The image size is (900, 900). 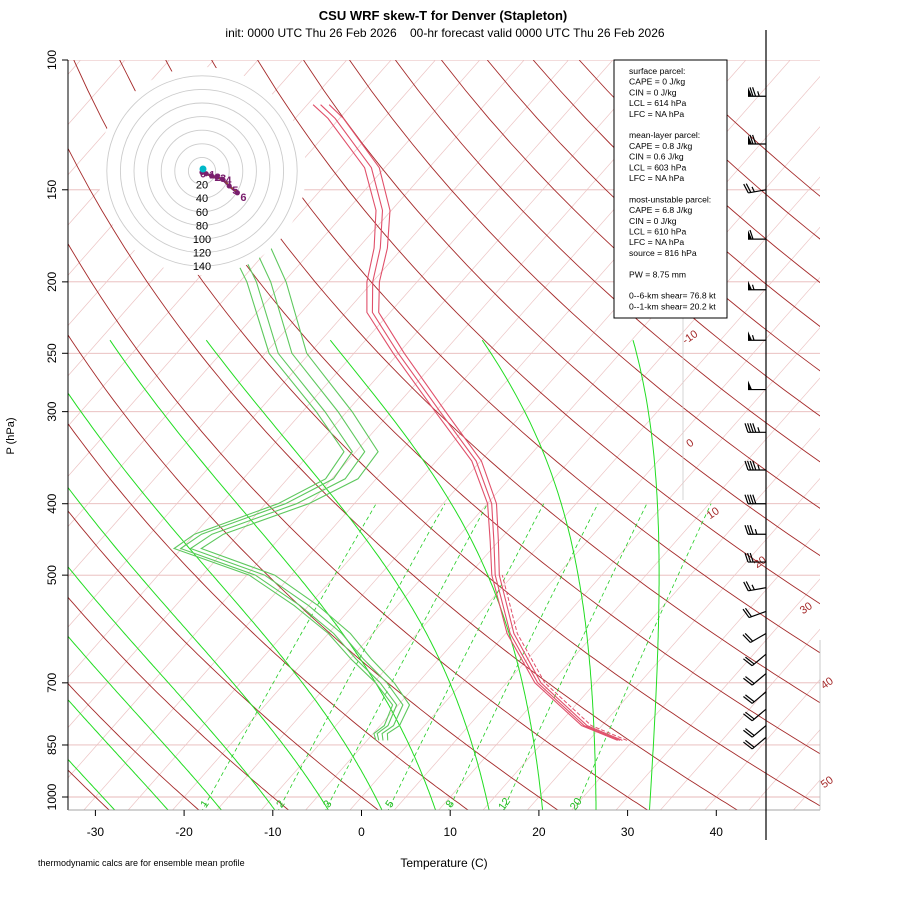 I want to click on stats-line: most-unstable parcel:, so click(x=670, y=199).